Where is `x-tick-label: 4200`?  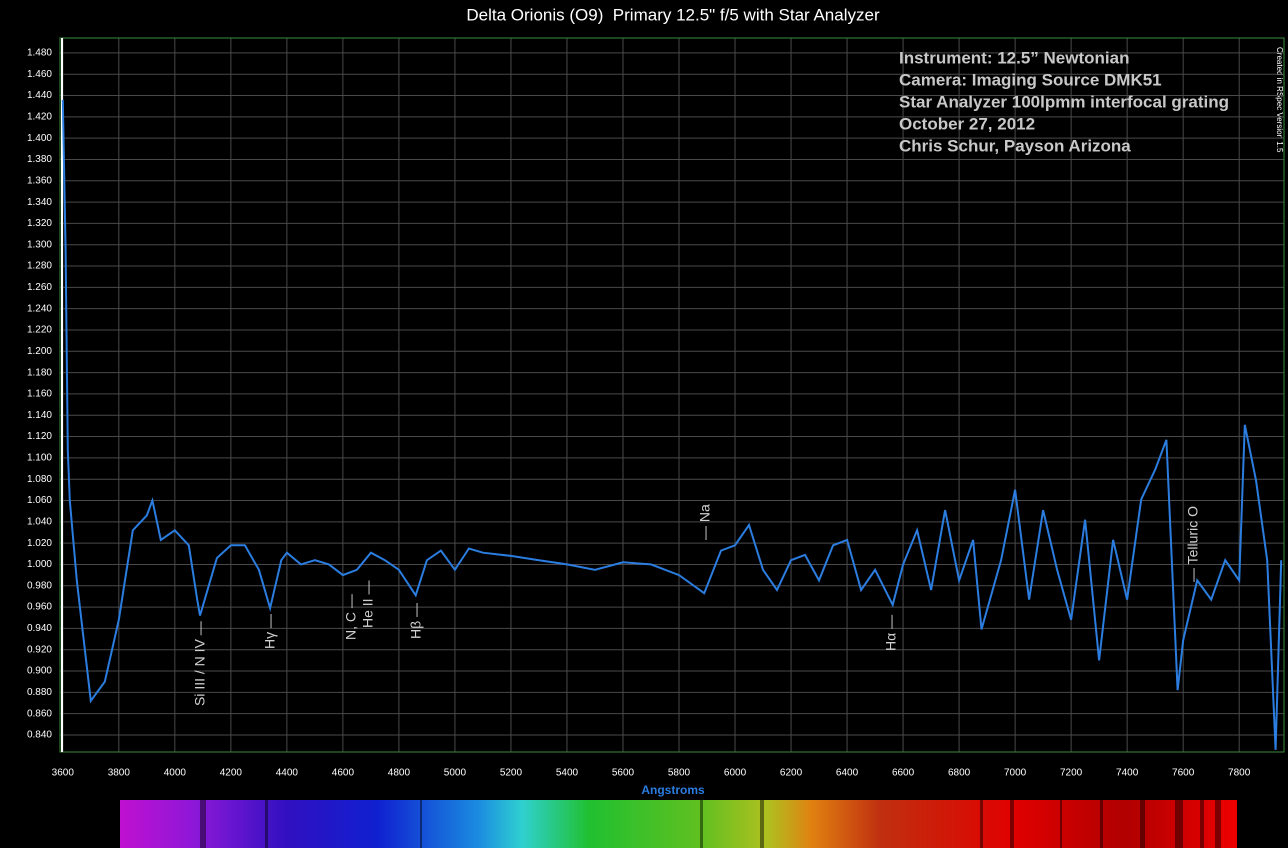 x-tick-label: 4200 is located at coordinates (231, 773).